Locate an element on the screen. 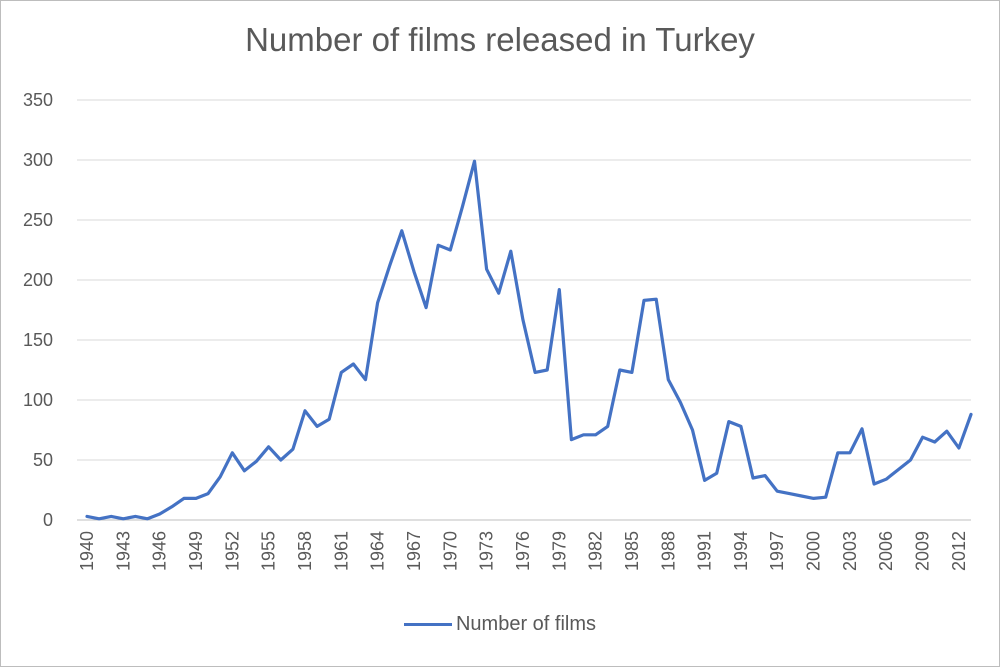 The width and height of the screenshot is (1000, 667). x-tick-label: 1976 is located at coordinates (523, 551).